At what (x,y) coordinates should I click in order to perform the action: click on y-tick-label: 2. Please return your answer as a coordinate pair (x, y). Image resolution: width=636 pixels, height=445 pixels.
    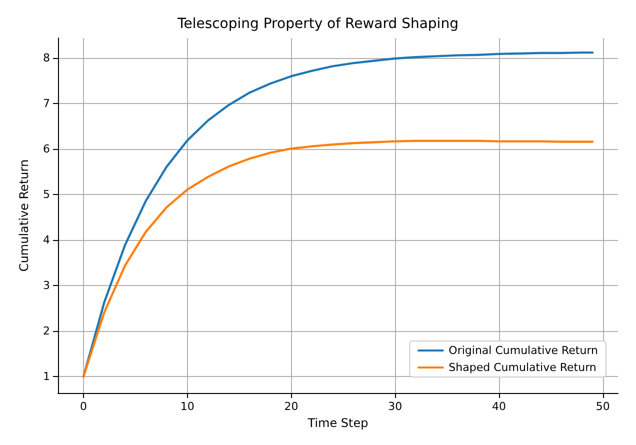
    Looking at the image, I should click on (46, 331).